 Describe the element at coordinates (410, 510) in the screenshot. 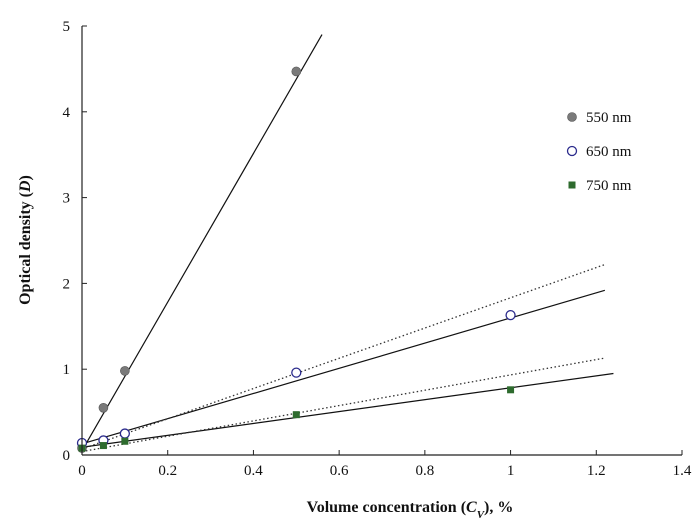

I see `x-axis-title: Volume concentration (CV), %` at that location.